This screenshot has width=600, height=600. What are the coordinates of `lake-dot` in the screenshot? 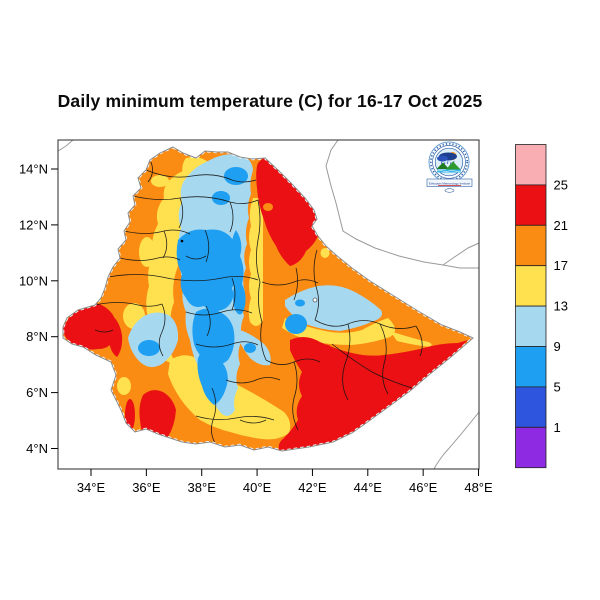 It's located at (315, 300).